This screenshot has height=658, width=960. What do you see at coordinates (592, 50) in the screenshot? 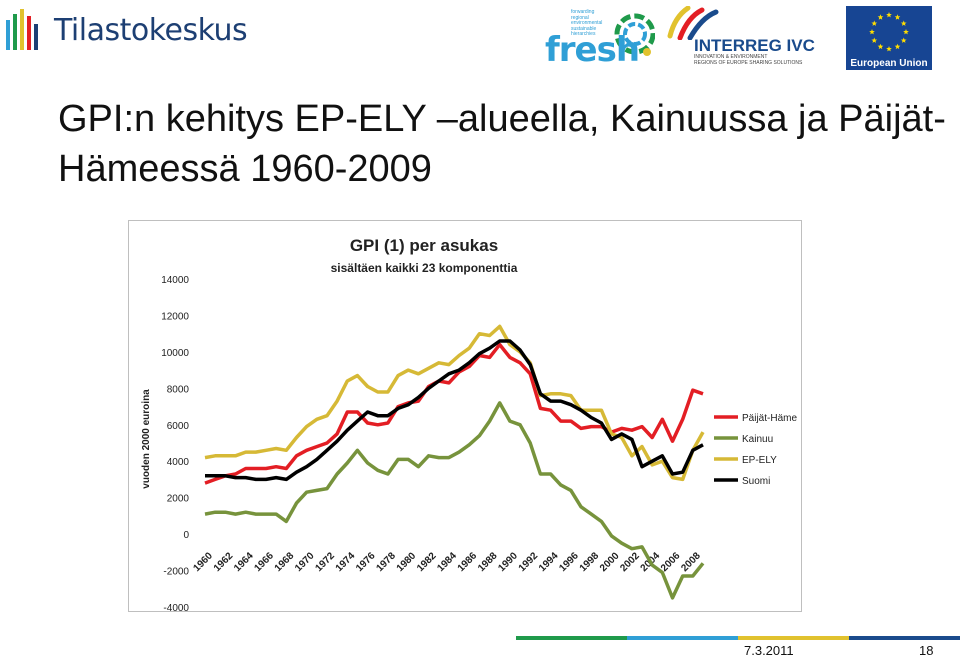
I see `fresh-wordmark: fresh` at bounding box center [592, 50].